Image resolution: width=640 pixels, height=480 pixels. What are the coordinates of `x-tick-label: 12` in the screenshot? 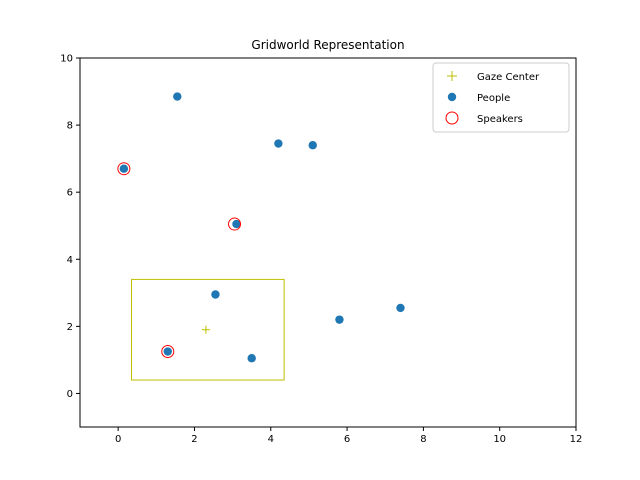 It's located at (576, 439).